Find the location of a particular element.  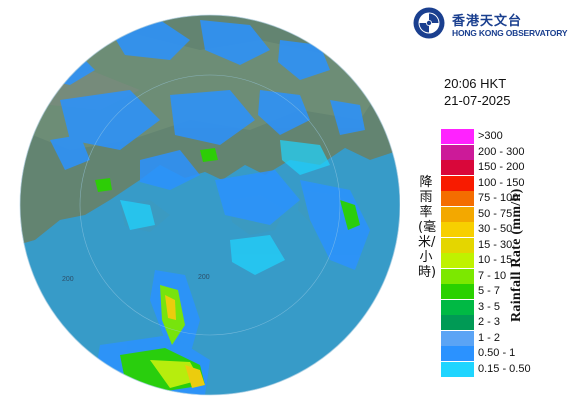

report-date: 21-07-2025 is located at coordinates (477, 100).